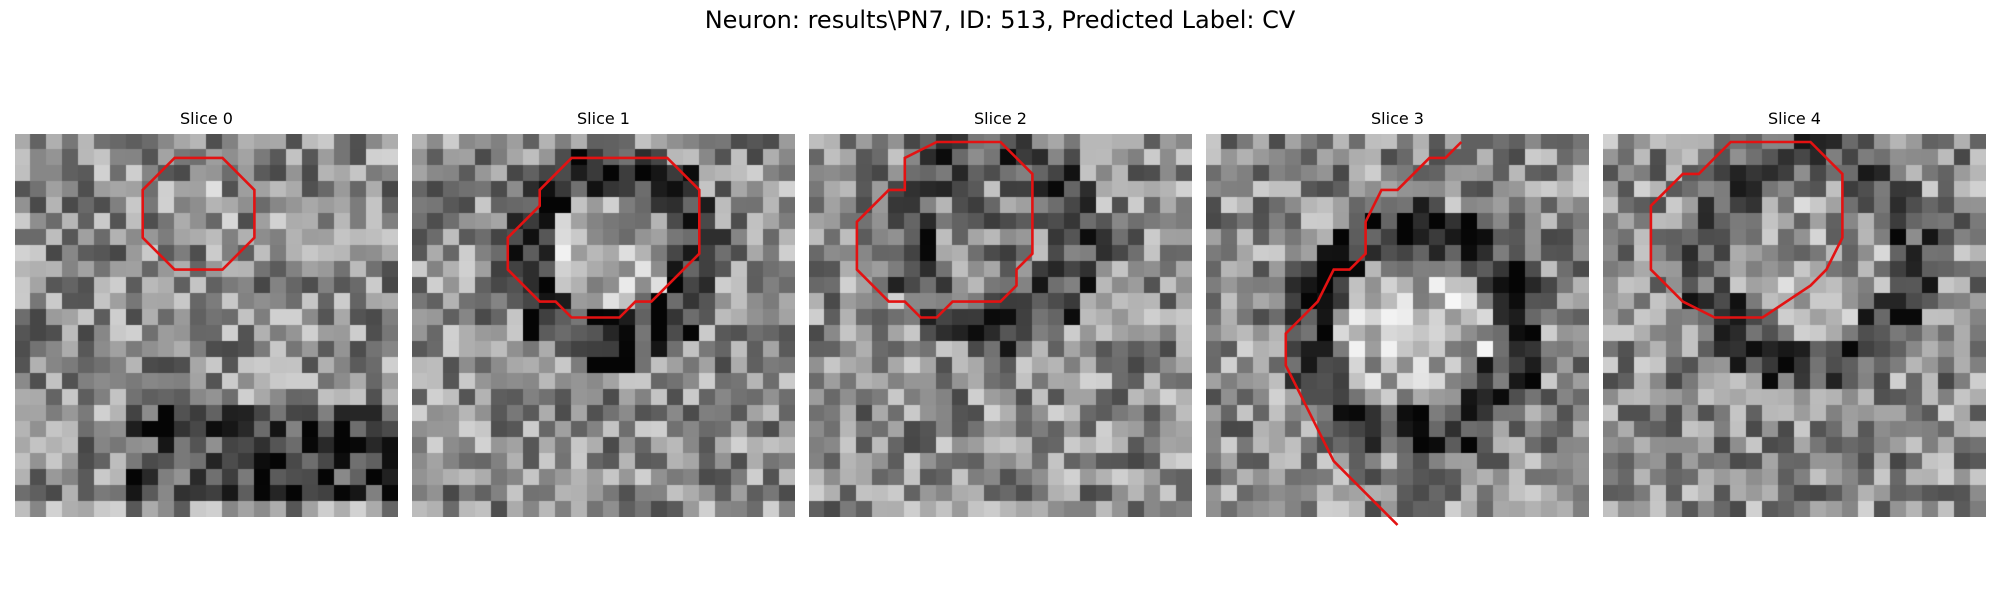 This screenshot has width=2000, height=600. Describe the element at coordinates (603, 118) in the screenshot. I see `slice-title: Slice 1` at that location.